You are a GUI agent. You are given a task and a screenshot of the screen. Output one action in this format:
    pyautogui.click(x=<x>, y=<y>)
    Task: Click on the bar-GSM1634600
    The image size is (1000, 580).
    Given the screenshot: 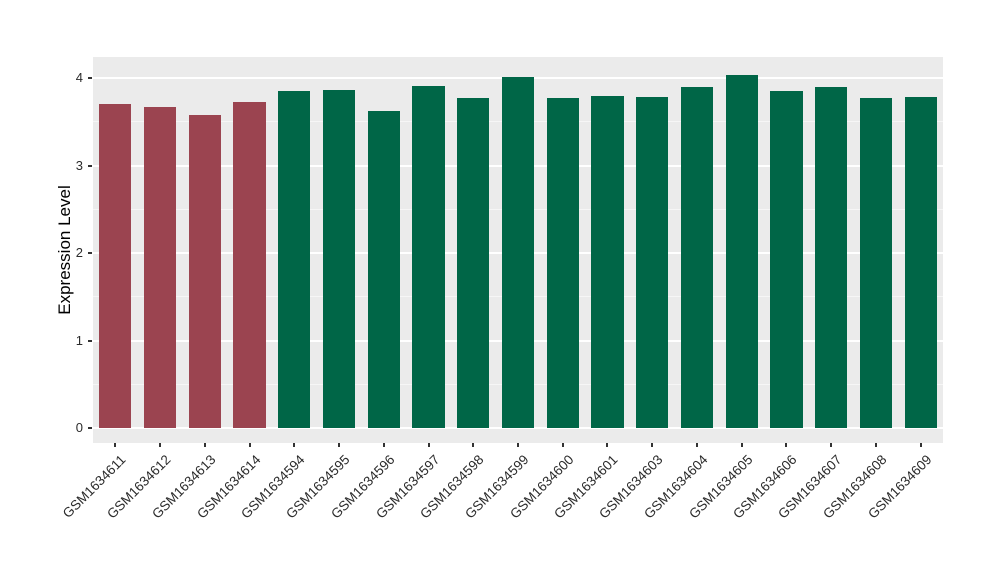 What is the action you would take?
    pyautogui.click(x=562, y=263)
    